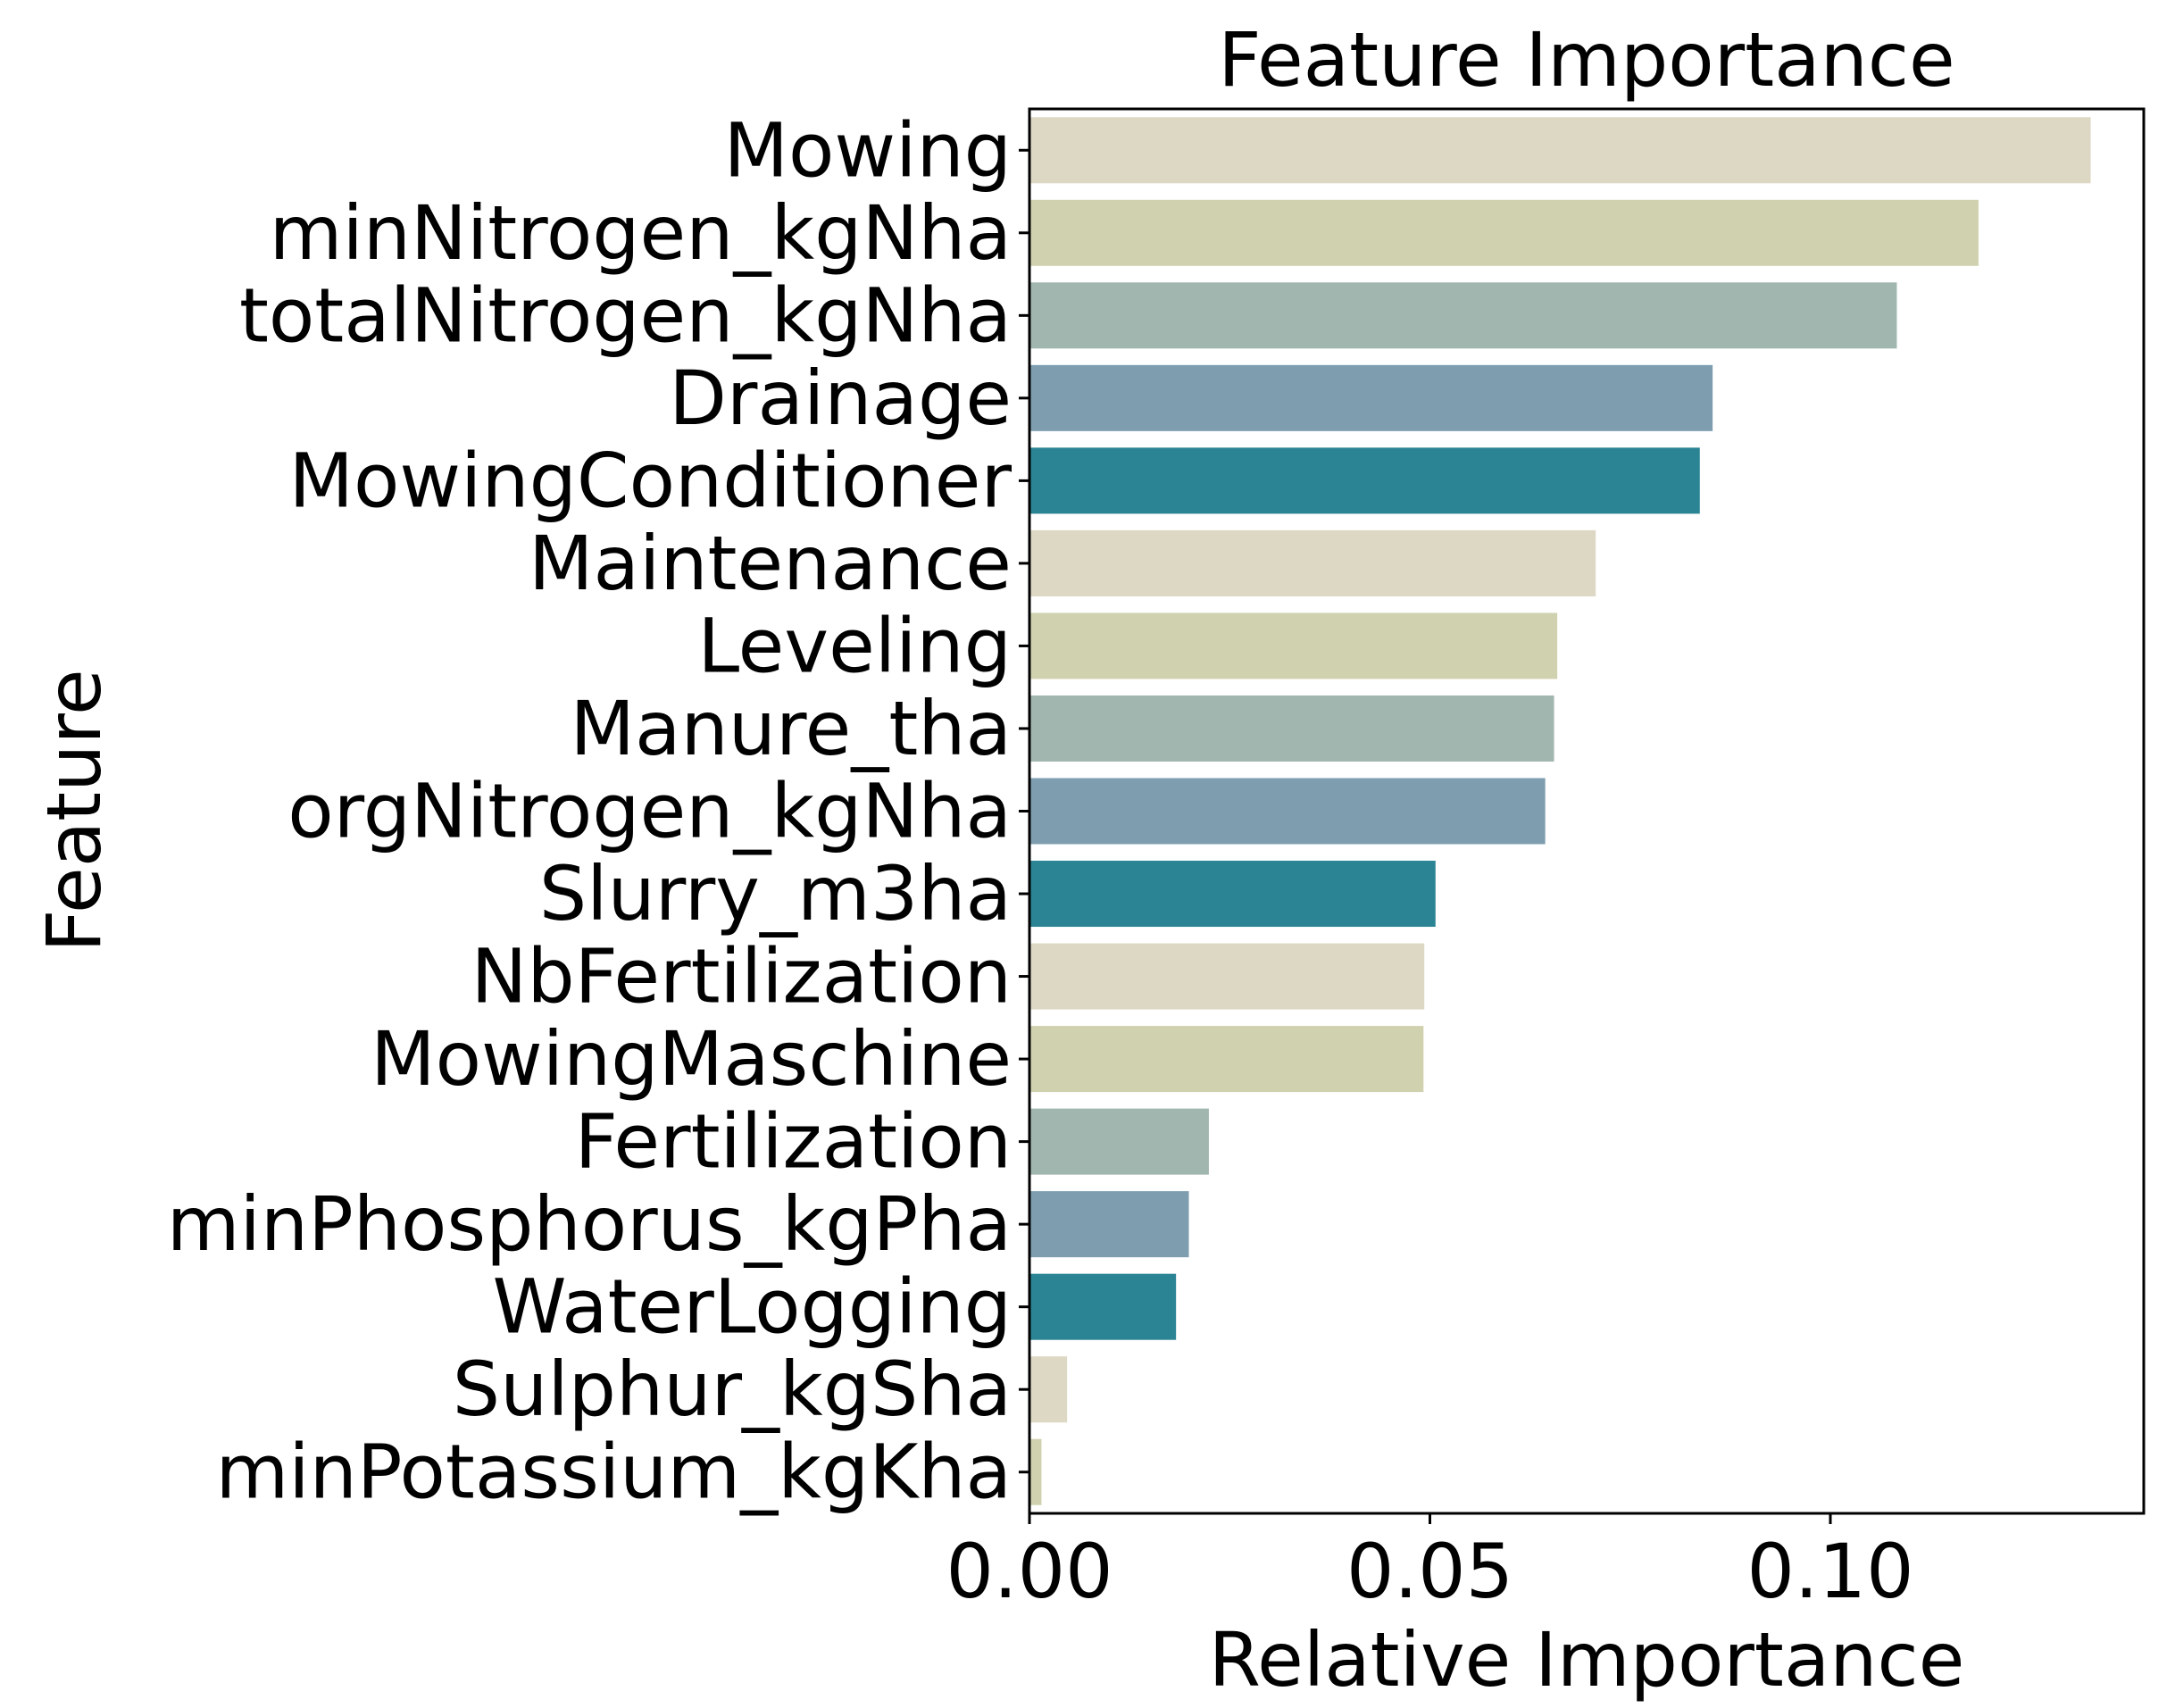 The height and width of the screenshot is (1708, 2175). What do you see at coordinates (589, 1224) in the screenshot?
I see `y-tick-label: minPhosphorus_kgPha` at bounding box center [589, 1224].